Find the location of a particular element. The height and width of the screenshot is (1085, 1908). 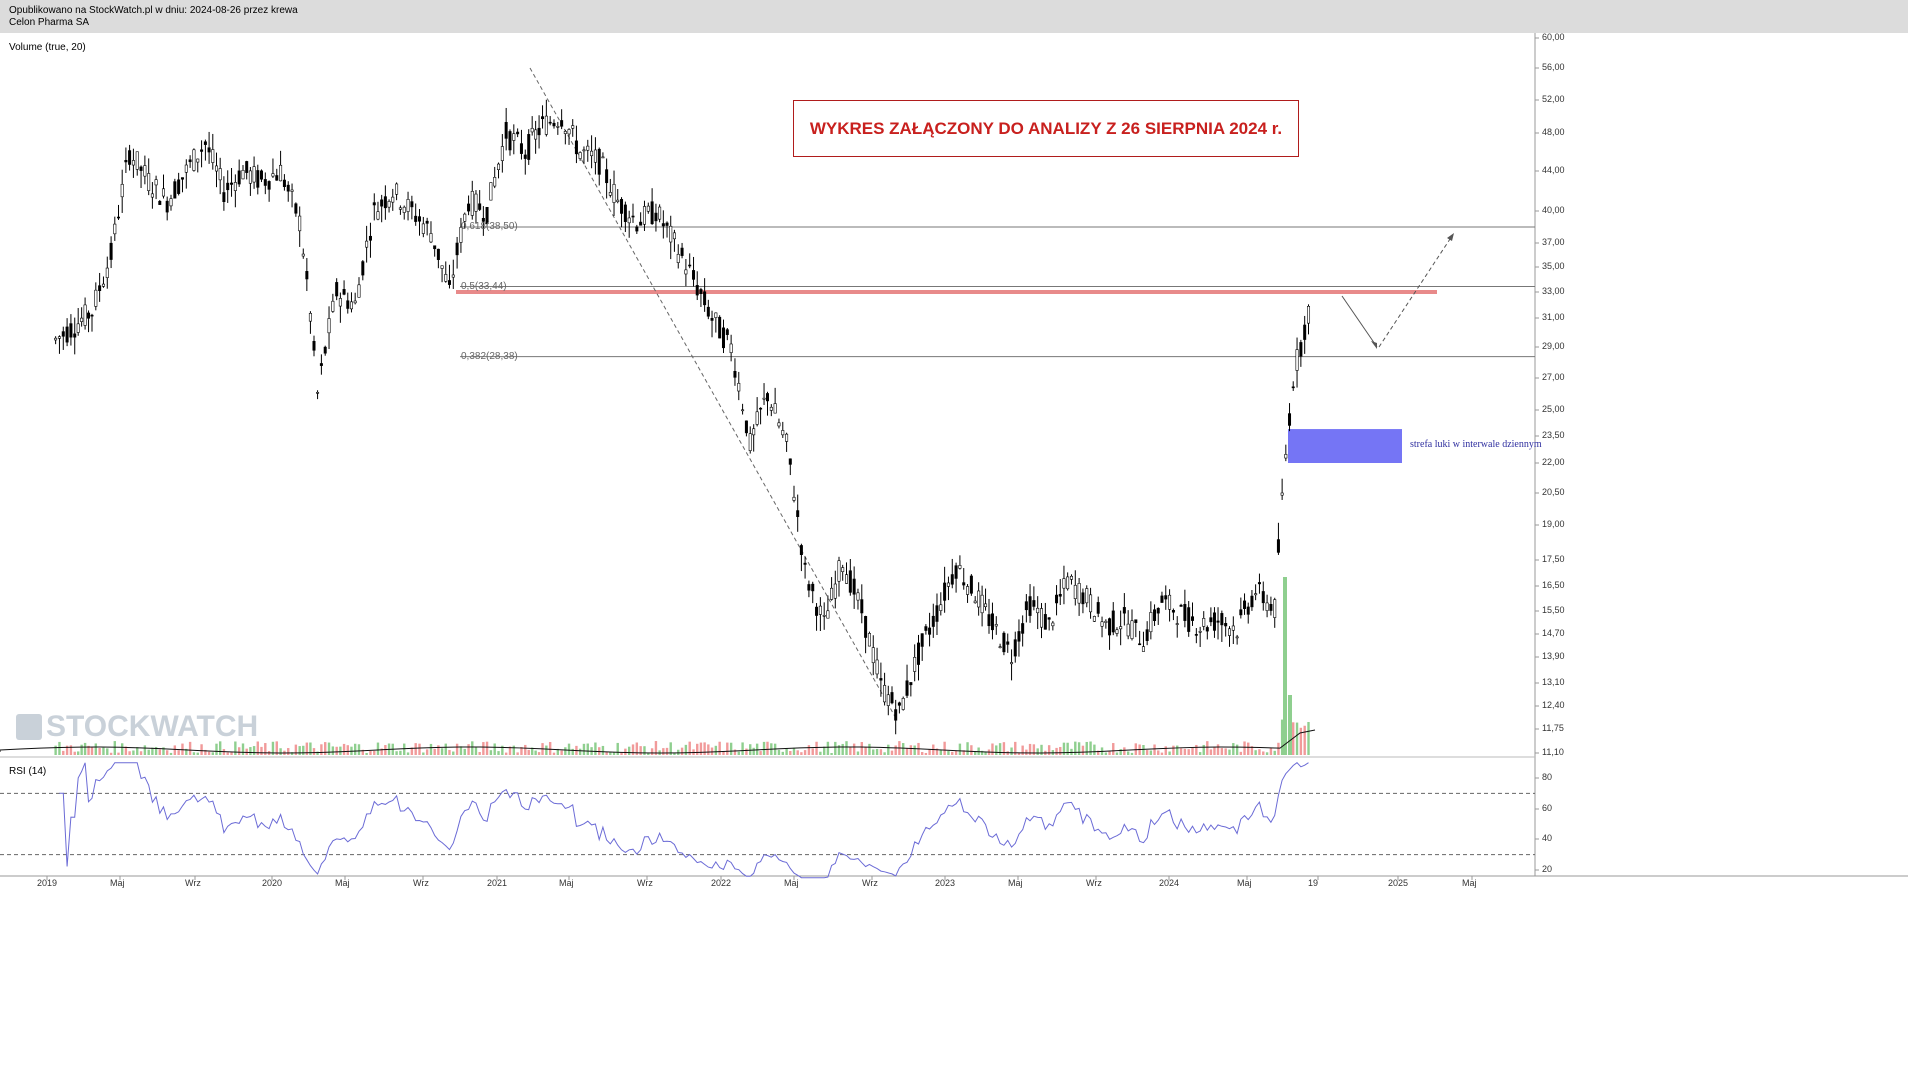

gap-zone-label: strefa luki w interwale dziennym is located at coordinates (1476, 445).